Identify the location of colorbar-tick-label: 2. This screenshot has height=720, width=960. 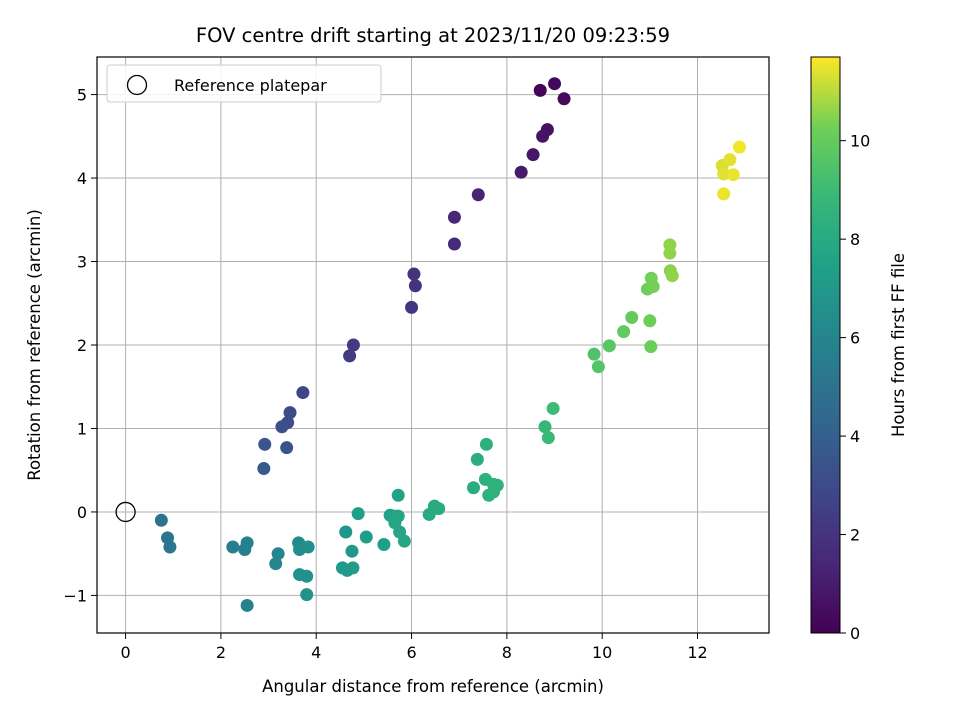
(855, 535).